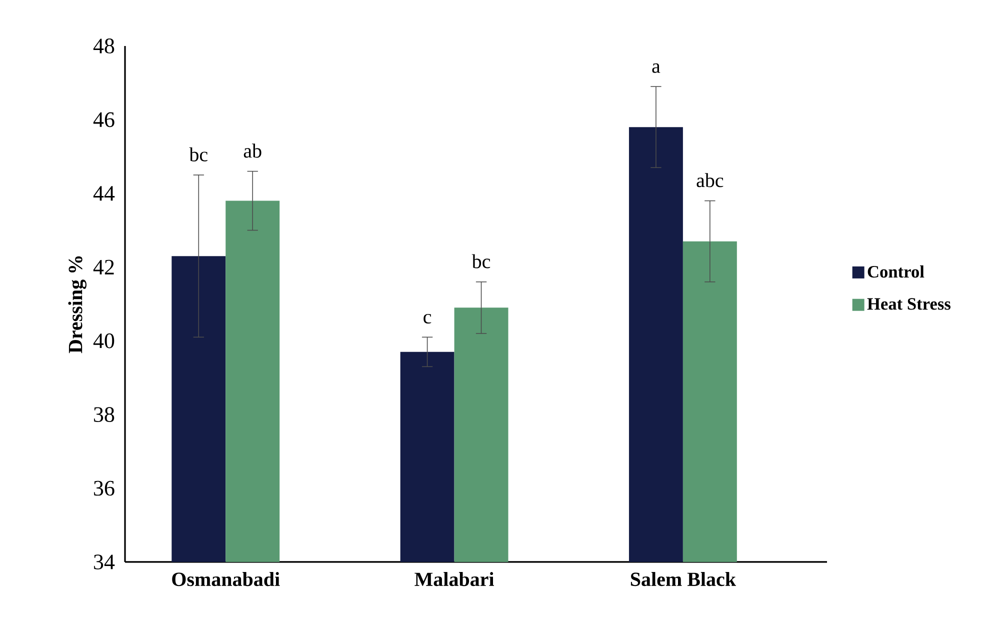 The width and height of the screenshot is (984, 630). I want to click on y-axis-title: Dressing %, so click(77, 305).